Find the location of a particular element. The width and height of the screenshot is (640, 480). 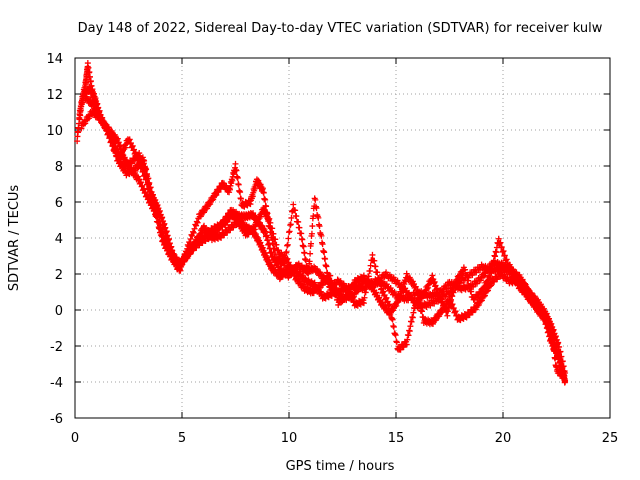

y-tick-label: 10 is located at coordinates (54, 131).